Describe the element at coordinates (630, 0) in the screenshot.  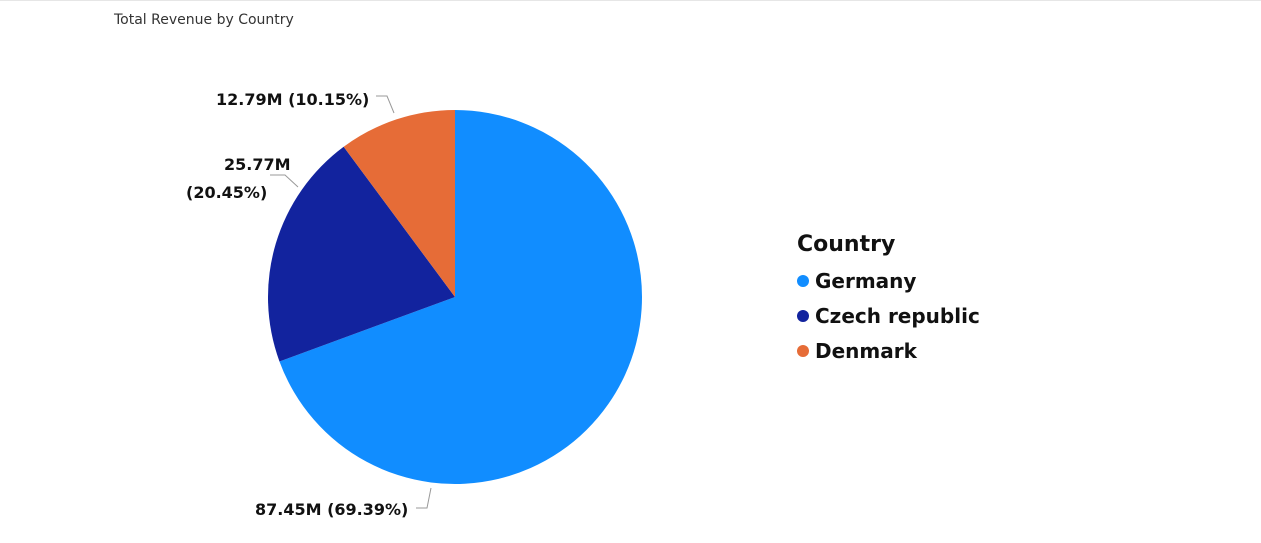
I see `top-divider` at that location.